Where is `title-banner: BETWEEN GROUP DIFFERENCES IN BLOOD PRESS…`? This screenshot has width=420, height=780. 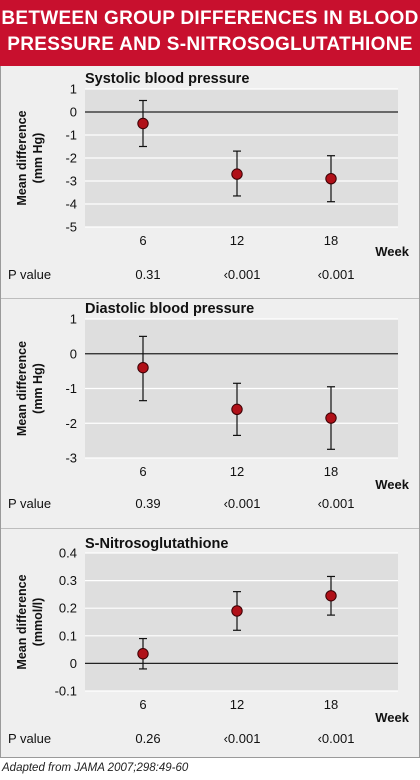
title-banner: BETWEEN GROUP DIFFERENCES IN BLOOD PRESS… is located at coordinates (210, 33).